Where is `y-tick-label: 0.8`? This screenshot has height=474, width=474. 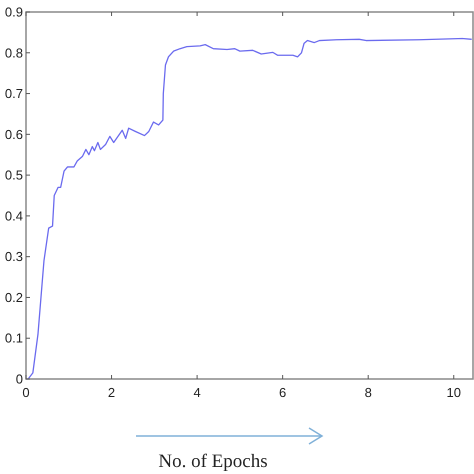
y-tick-label: 0.8 is located at coordinates (13, 52).